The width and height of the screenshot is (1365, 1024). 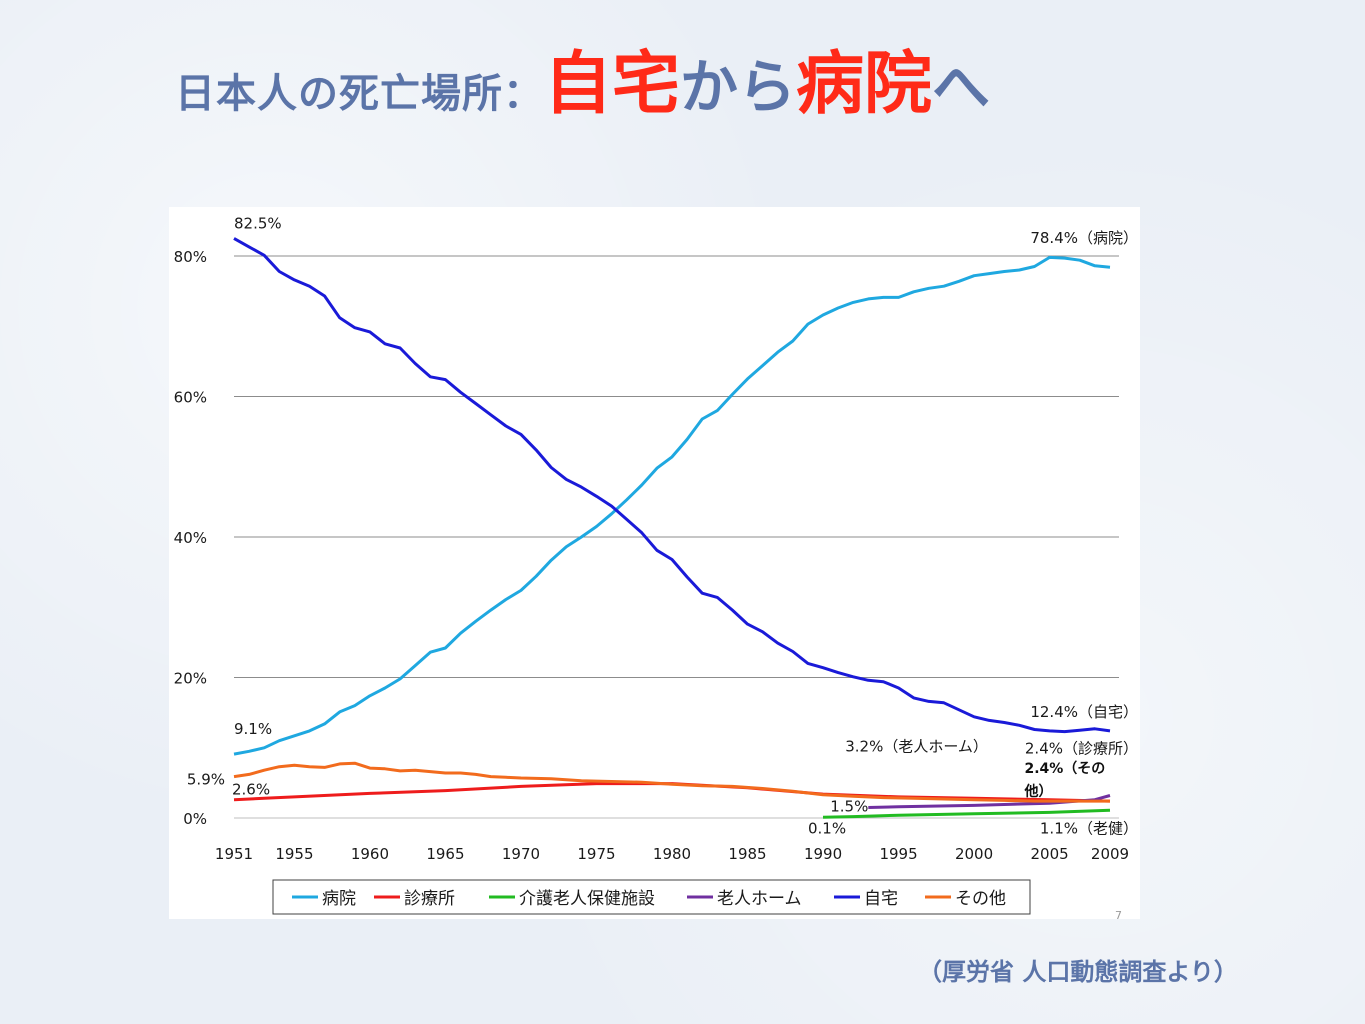 What do you see at coordinates (738, 87) in the screenshot?
I see `title-connector: から` at bounding box center [738, 87].